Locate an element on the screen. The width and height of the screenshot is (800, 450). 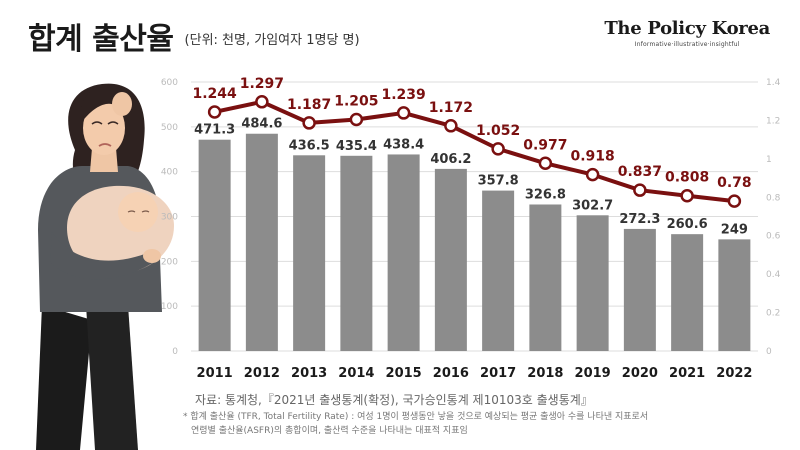
brand-name: The Policy Korea is located at coordinates (687, 28).